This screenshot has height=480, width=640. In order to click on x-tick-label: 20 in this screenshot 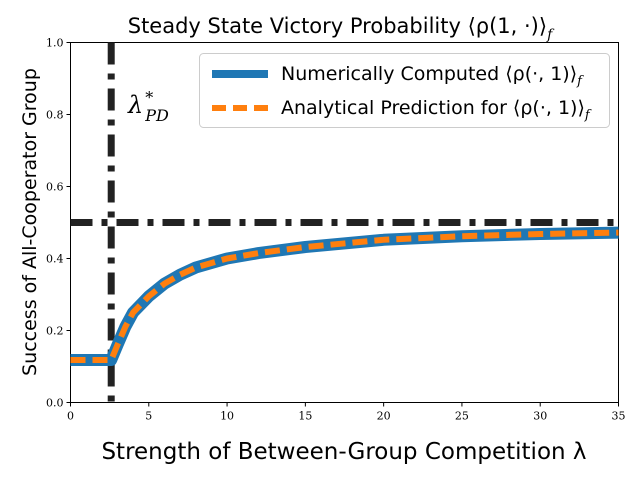, I will do `click(384, 416)`.